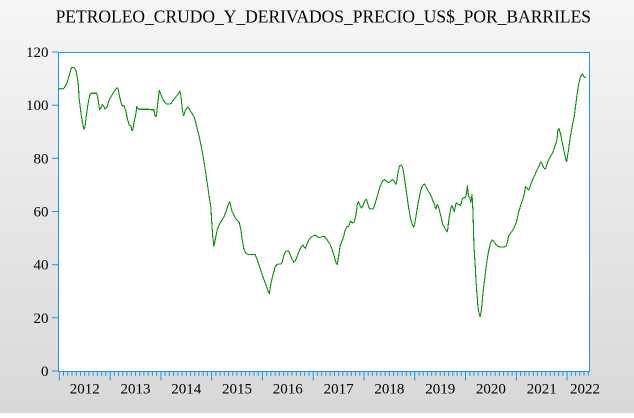 Image resolution: width=634 pixels, height=418 pixels. I want to click on svg-text: 2020, so click(491, 390).